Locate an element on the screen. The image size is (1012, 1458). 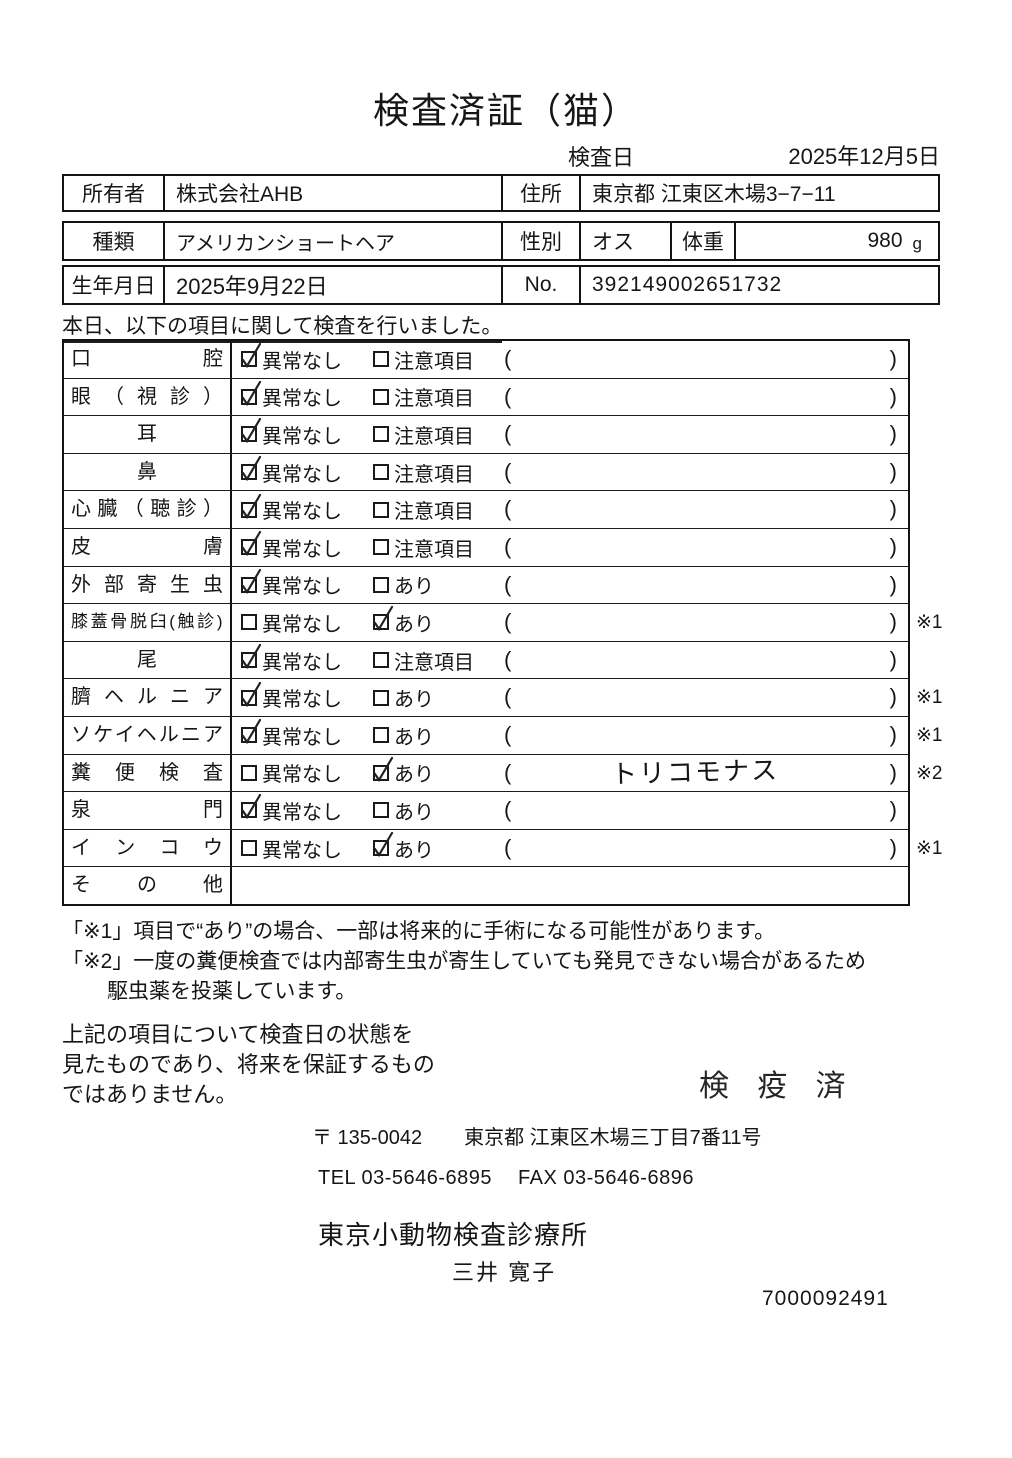
row-mark: ※1 is located at coordinates (929, 848).